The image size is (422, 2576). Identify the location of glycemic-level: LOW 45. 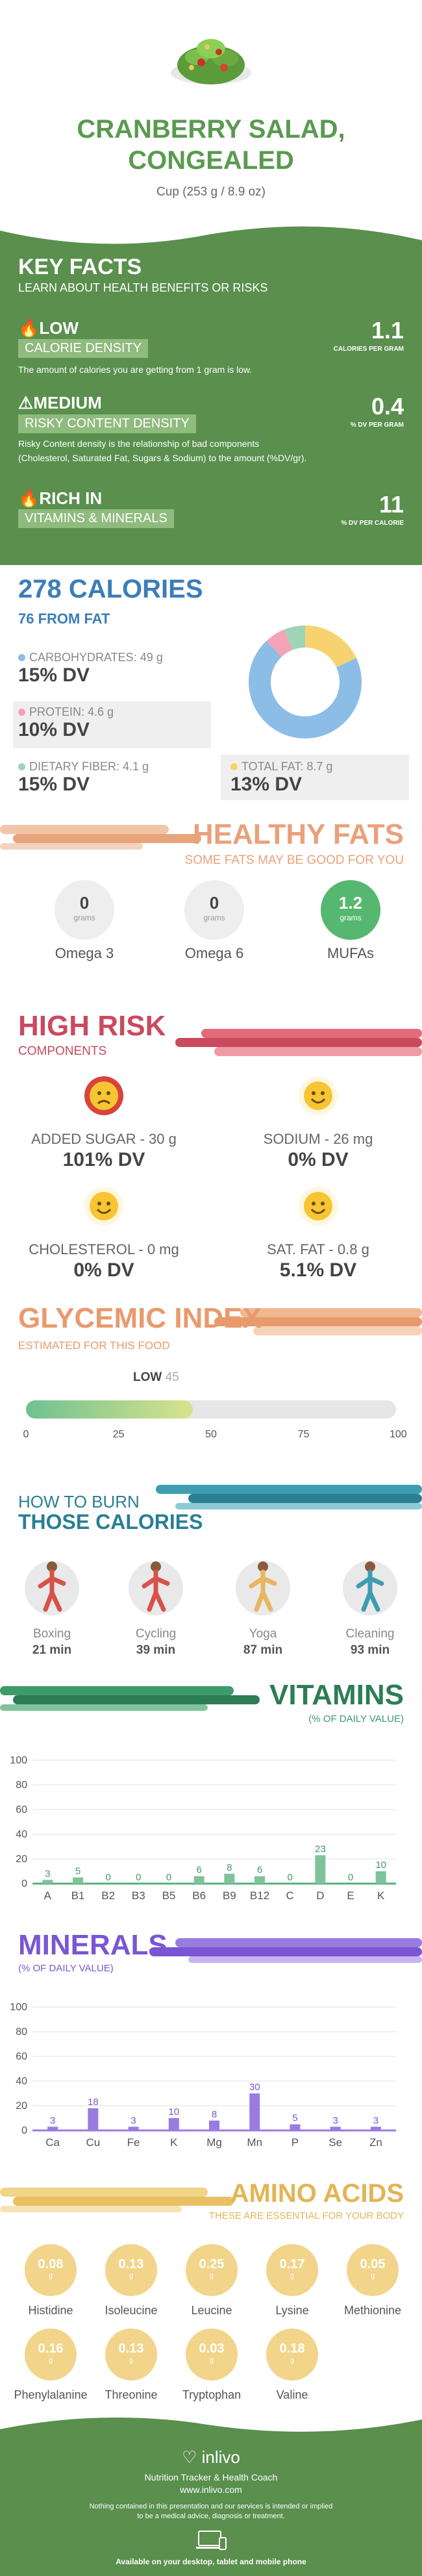
(156, 1377).